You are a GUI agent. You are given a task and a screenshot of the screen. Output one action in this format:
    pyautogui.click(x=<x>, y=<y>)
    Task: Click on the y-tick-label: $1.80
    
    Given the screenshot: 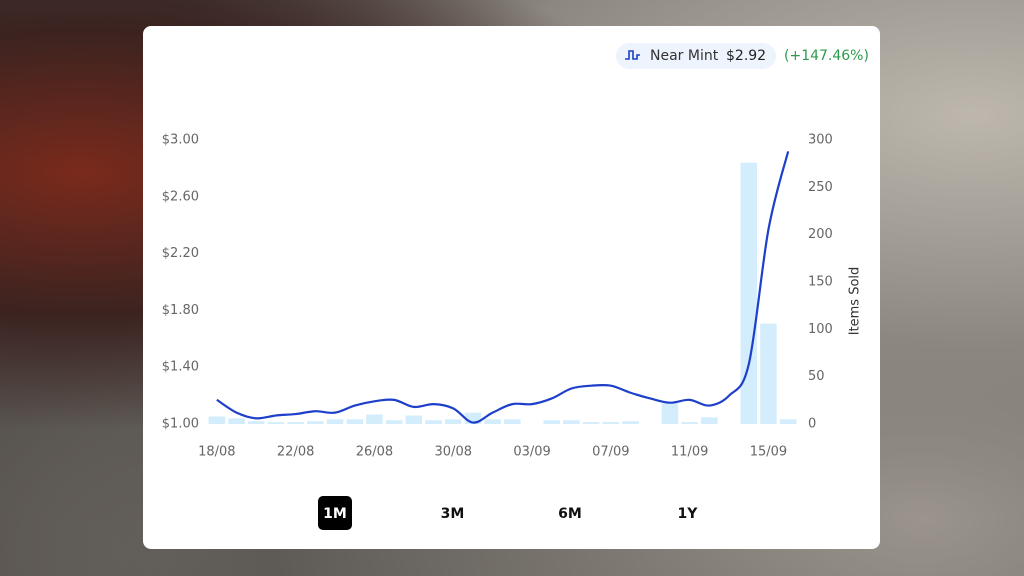 What is the action you would take?
    pyautogui.click(x=180, y=310)
    